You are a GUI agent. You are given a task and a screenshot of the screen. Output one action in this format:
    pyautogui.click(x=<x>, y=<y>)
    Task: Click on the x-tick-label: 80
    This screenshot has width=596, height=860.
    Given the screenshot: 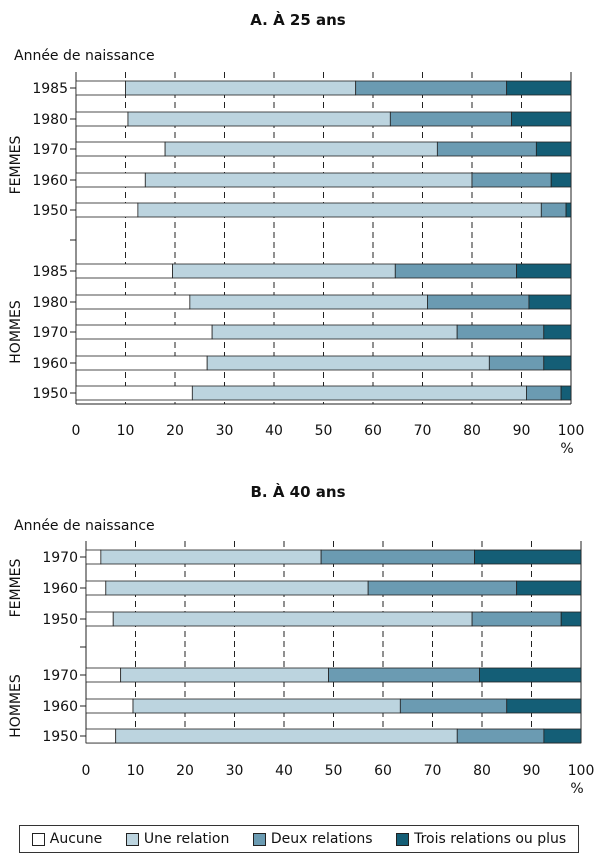 What is the action you would take?
    pyautogui.click(x=482, y=771)
    